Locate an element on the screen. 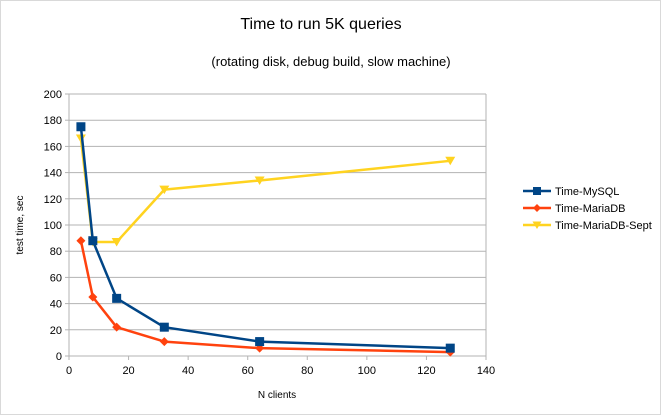 Image resolution: width=661 pixels, height=416 pixels. legend: Time-MySQL Time-MariaDB Time-MariaDB-Sept is located at coordinates (587, 209).